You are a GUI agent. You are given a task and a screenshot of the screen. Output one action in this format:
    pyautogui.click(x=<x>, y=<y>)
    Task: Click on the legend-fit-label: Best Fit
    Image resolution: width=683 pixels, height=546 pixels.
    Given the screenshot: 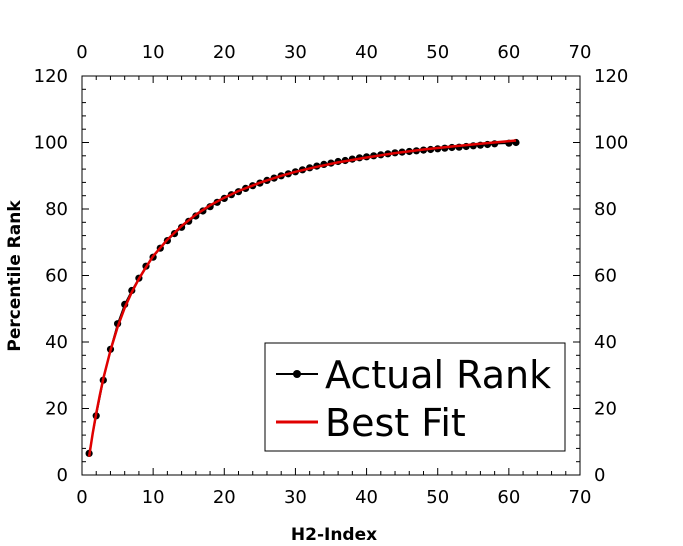 What is the action you would take?
    pyautogui.click(x=395, y=423)
    